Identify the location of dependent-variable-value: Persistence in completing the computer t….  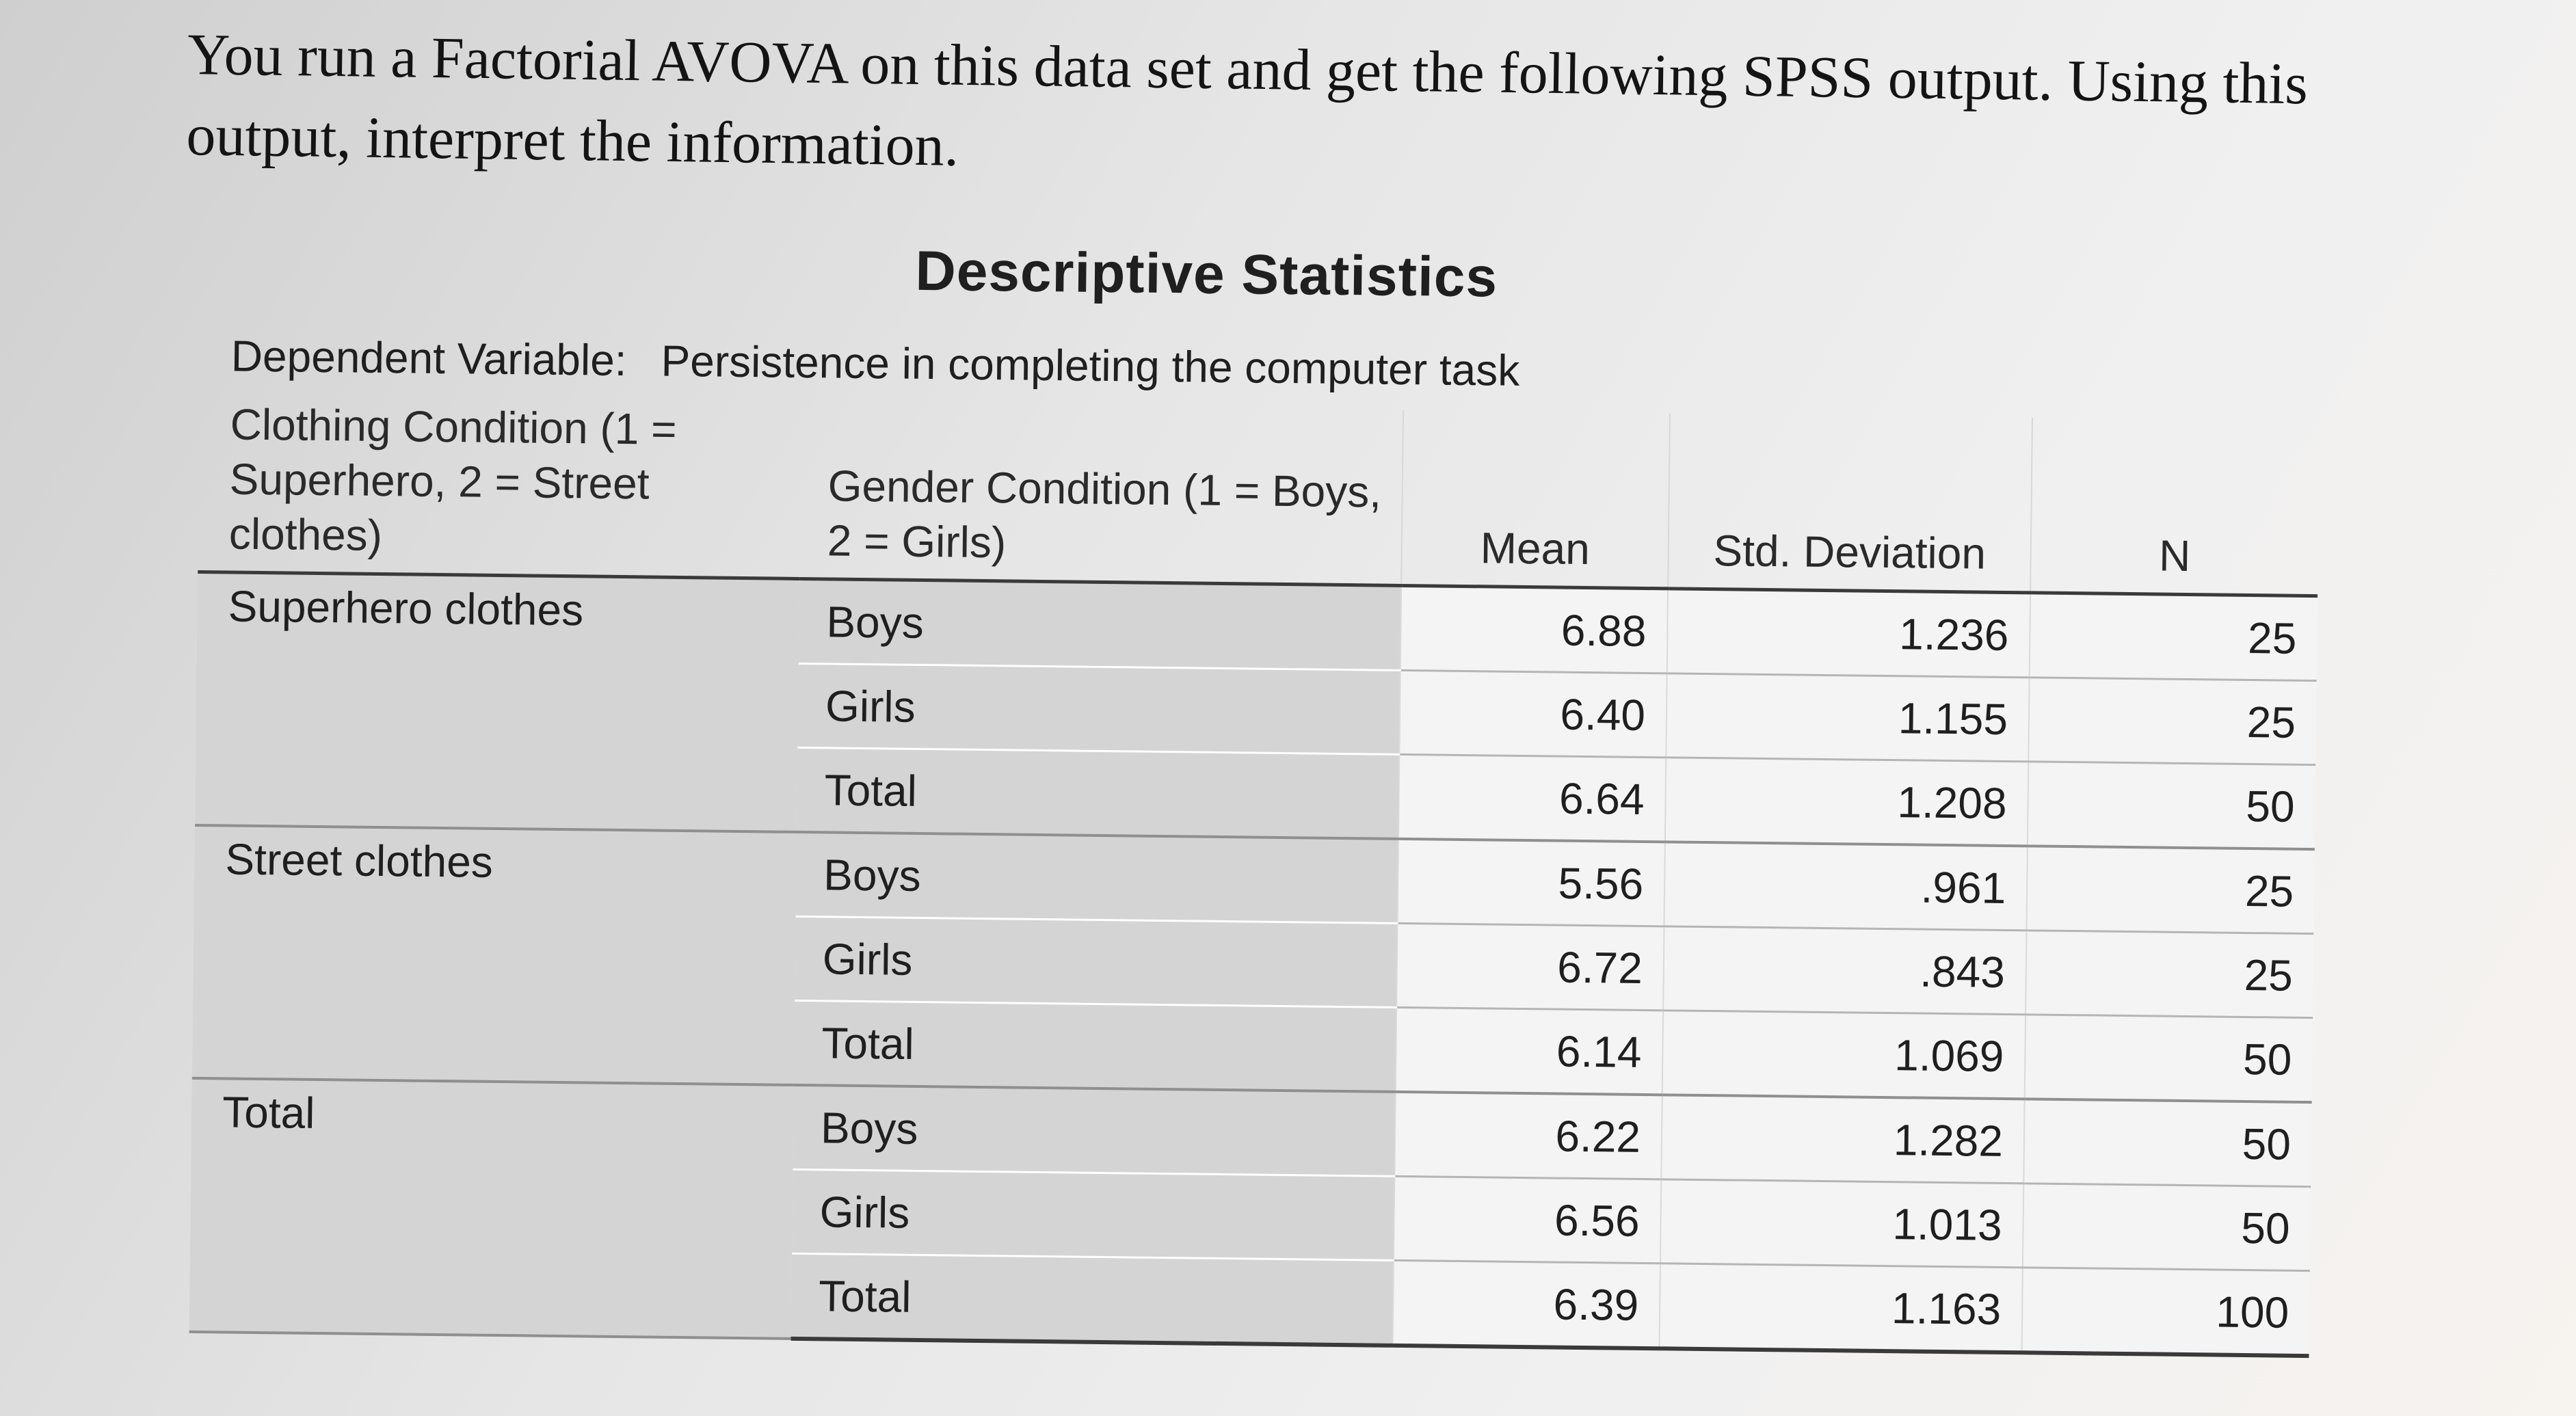
(1090, 365).